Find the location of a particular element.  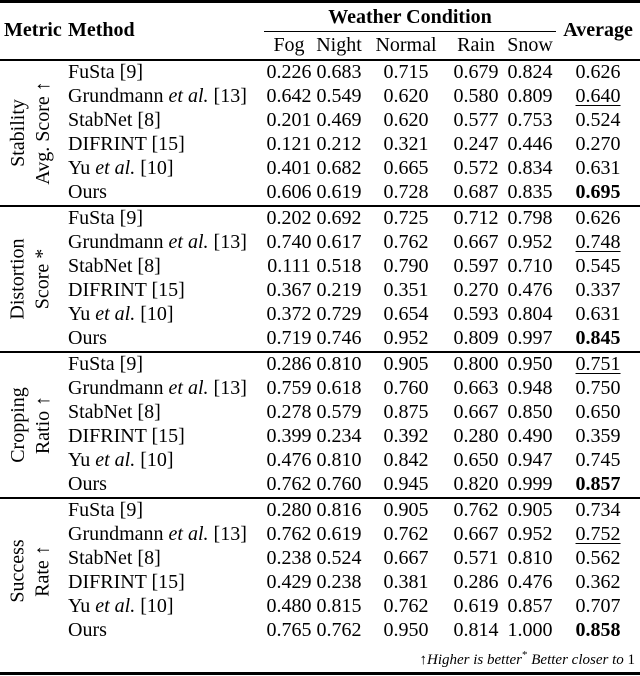

value-cell: 0.947 is located at coordinates (530, 460).